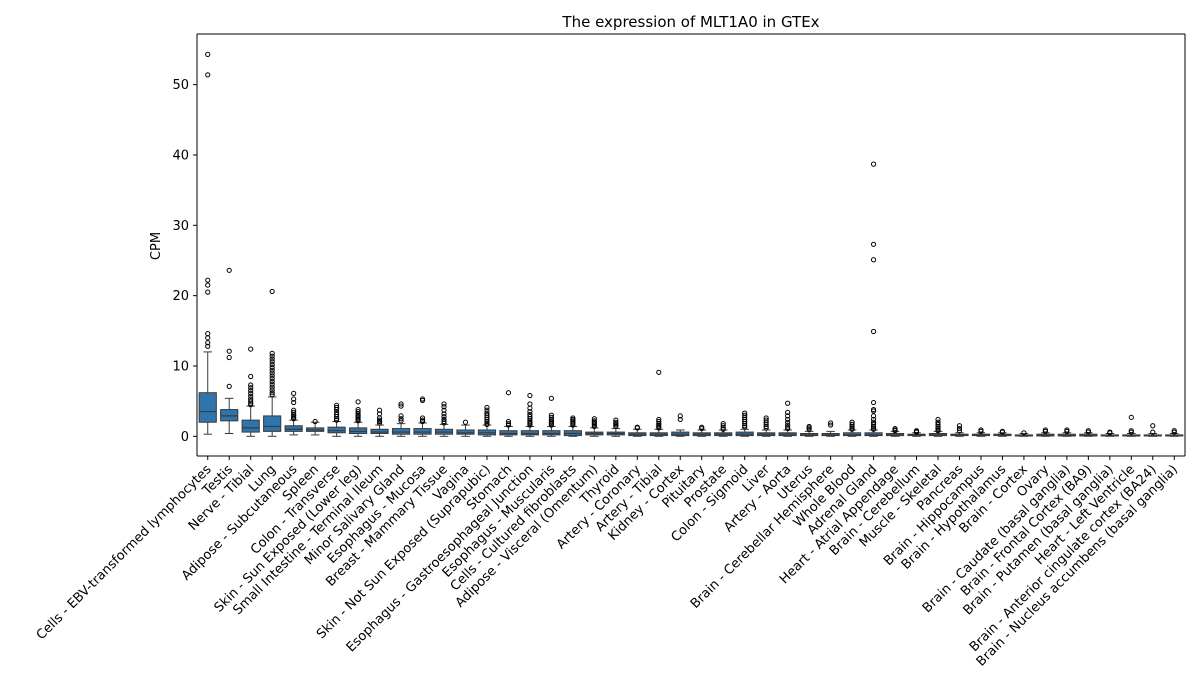  Describe the element at coordinates (180, 155) in the screenshot. I see `y-tick-label: 40` at that location.